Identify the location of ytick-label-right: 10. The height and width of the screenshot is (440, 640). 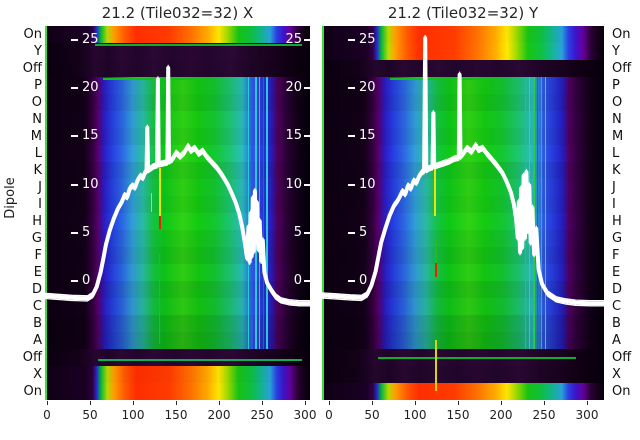
(293, 184).